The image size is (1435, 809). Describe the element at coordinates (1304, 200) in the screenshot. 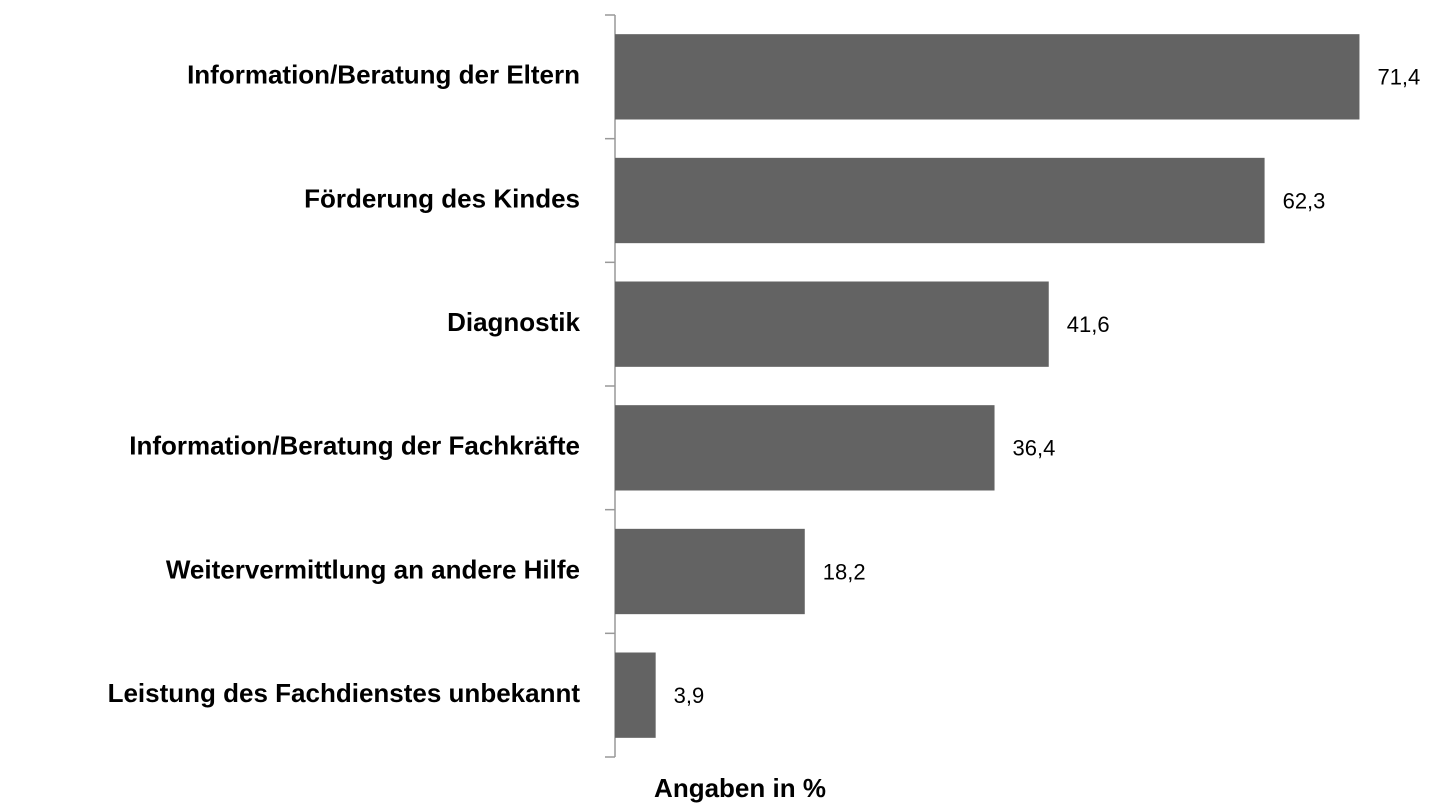

I see `data-label: 62,3` at that location.